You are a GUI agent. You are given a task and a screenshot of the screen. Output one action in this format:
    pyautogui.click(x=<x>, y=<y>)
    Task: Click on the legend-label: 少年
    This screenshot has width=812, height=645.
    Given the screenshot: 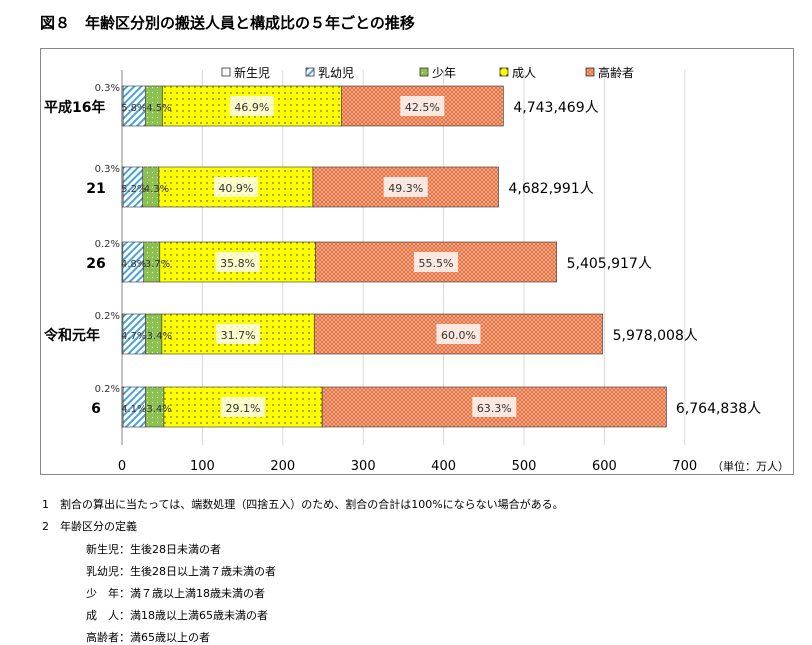 What is the action you would take?
    pyautogui.click(x=444, y=73)
    